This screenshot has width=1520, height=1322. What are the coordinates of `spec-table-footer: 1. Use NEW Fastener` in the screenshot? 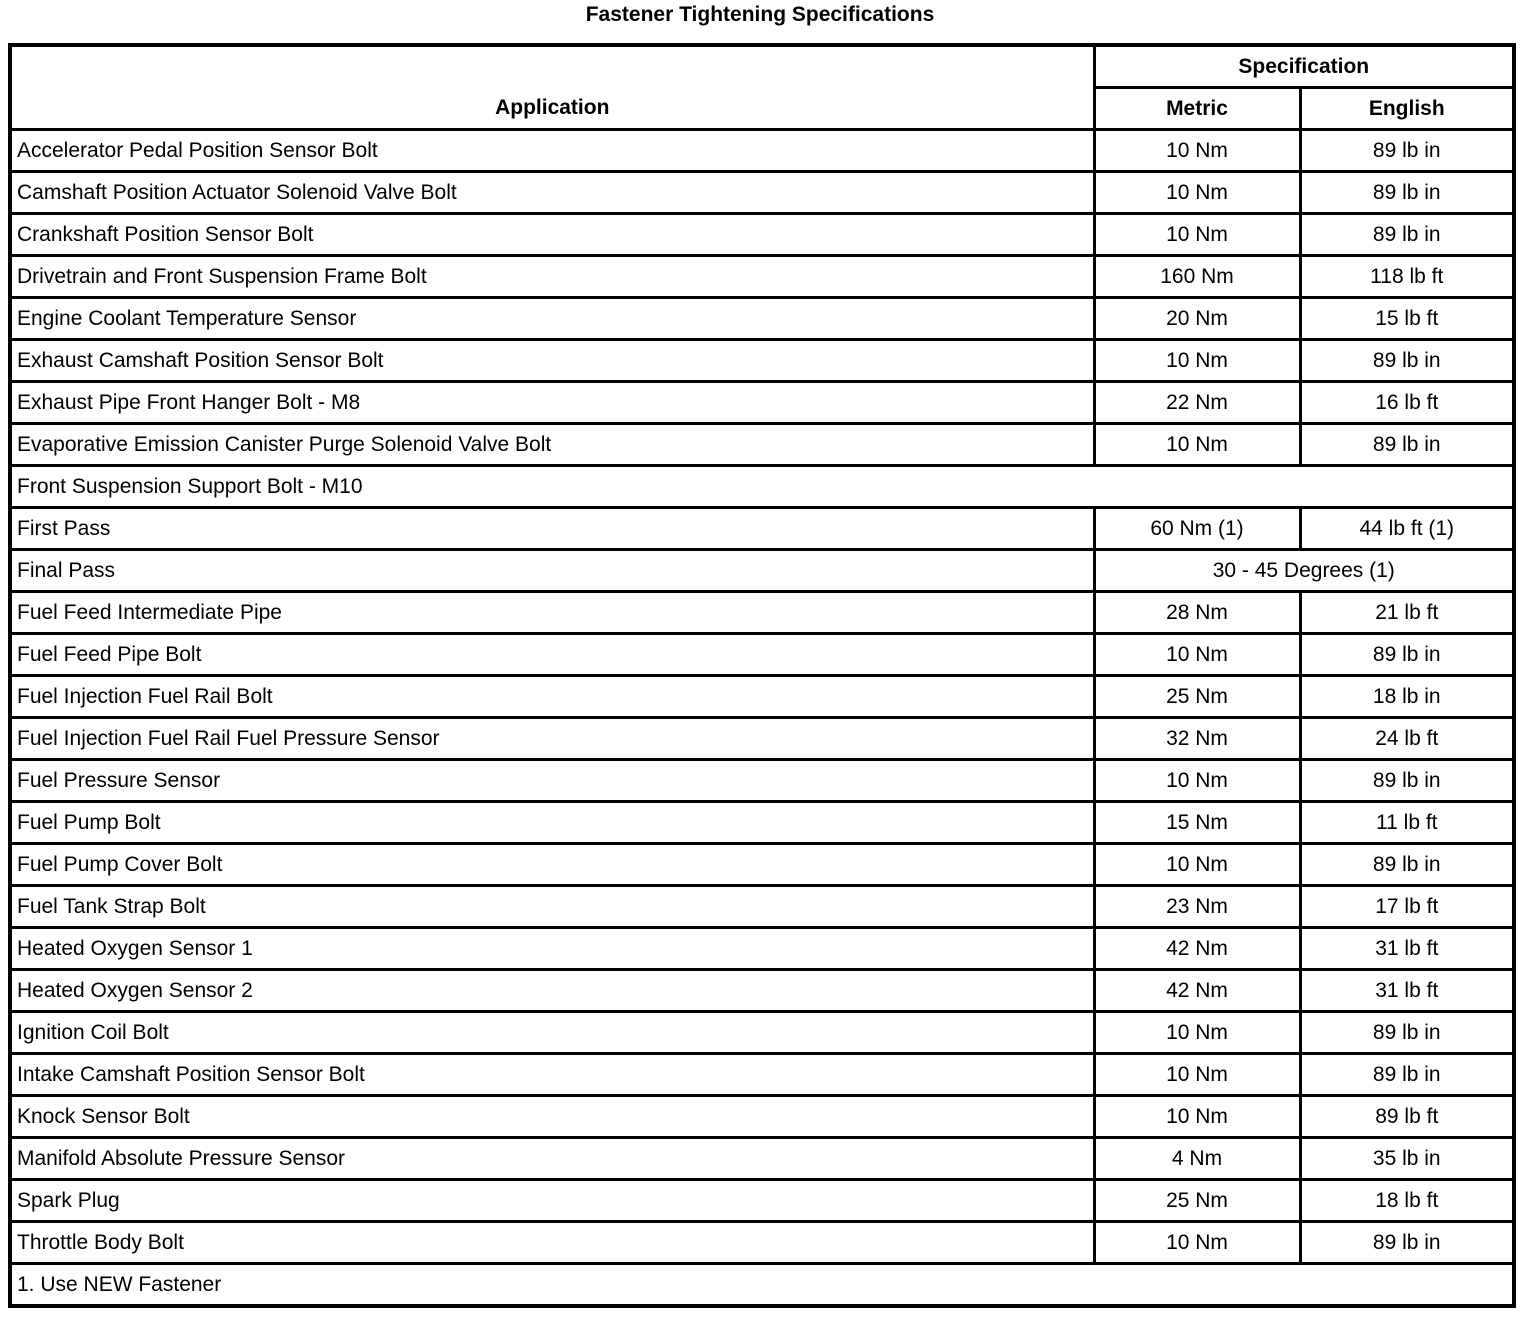 It's located at (762, 1285).